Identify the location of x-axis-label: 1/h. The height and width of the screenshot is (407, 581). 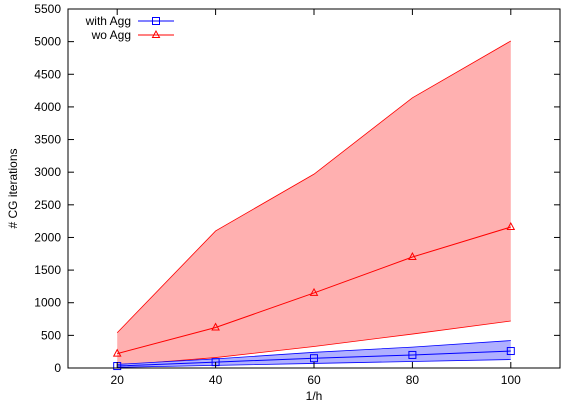
(314, 396).